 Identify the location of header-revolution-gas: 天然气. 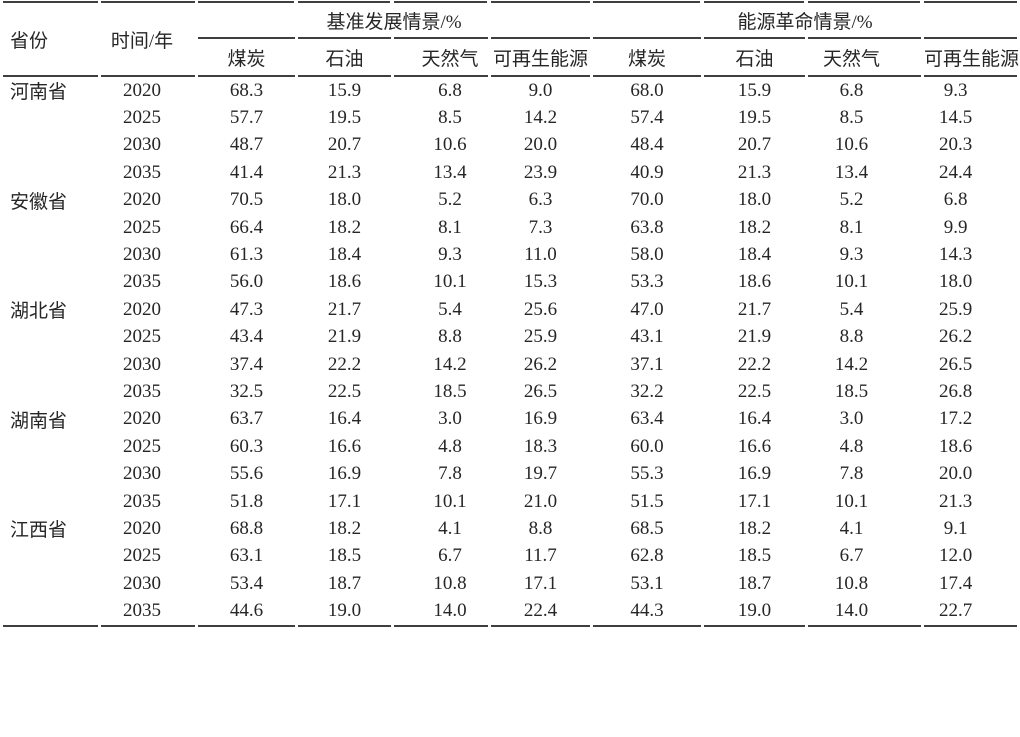
(865, 57).